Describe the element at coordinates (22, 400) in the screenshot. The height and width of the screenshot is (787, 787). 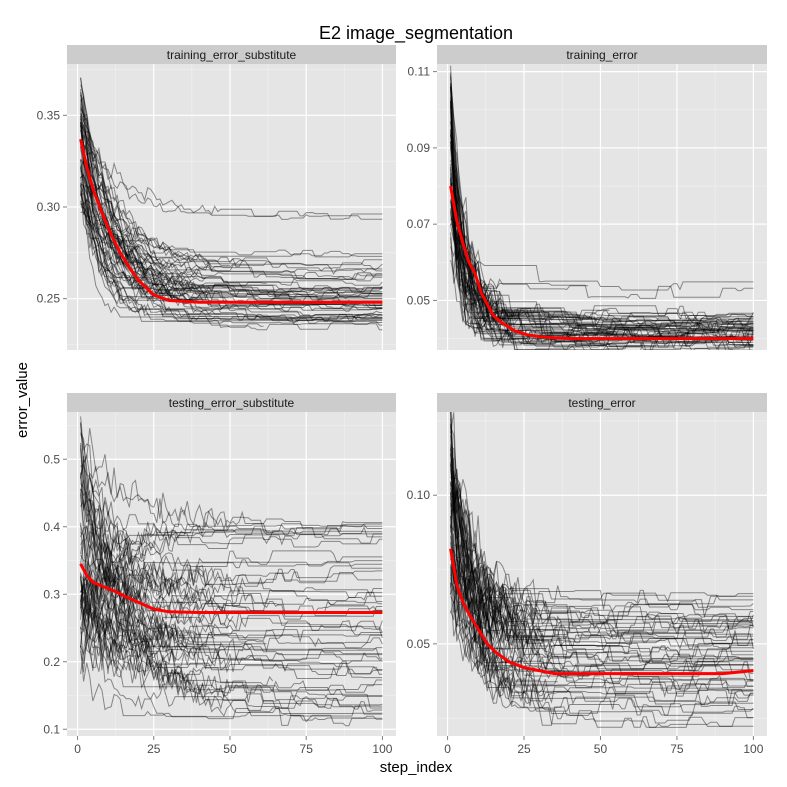
I see `y-axis-title: error_value` at that location.